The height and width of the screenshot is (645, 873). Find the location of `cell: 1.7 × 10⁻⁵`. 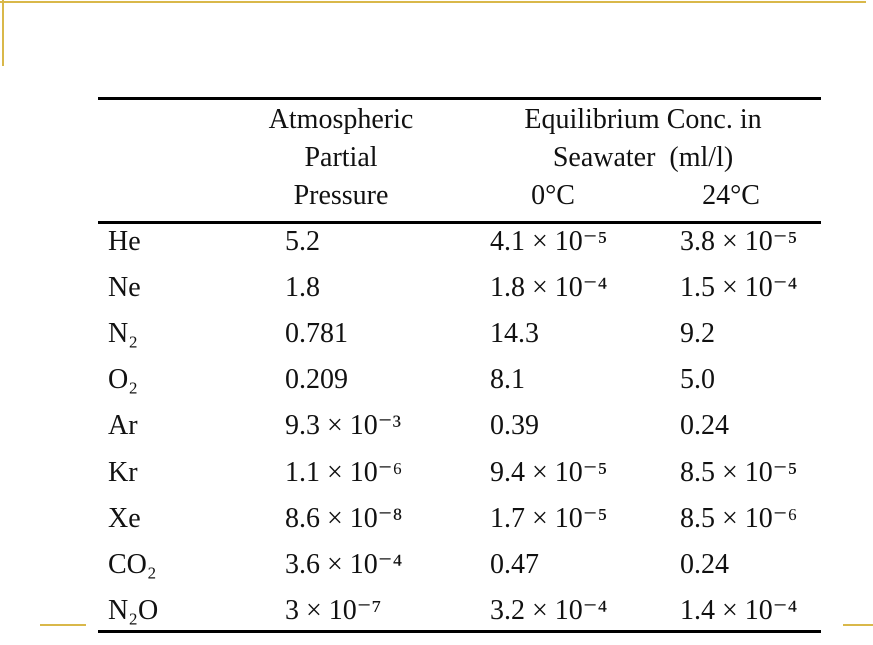

cell: 1.7 × 10⁻⁵ is located at coordinates (549, 518).